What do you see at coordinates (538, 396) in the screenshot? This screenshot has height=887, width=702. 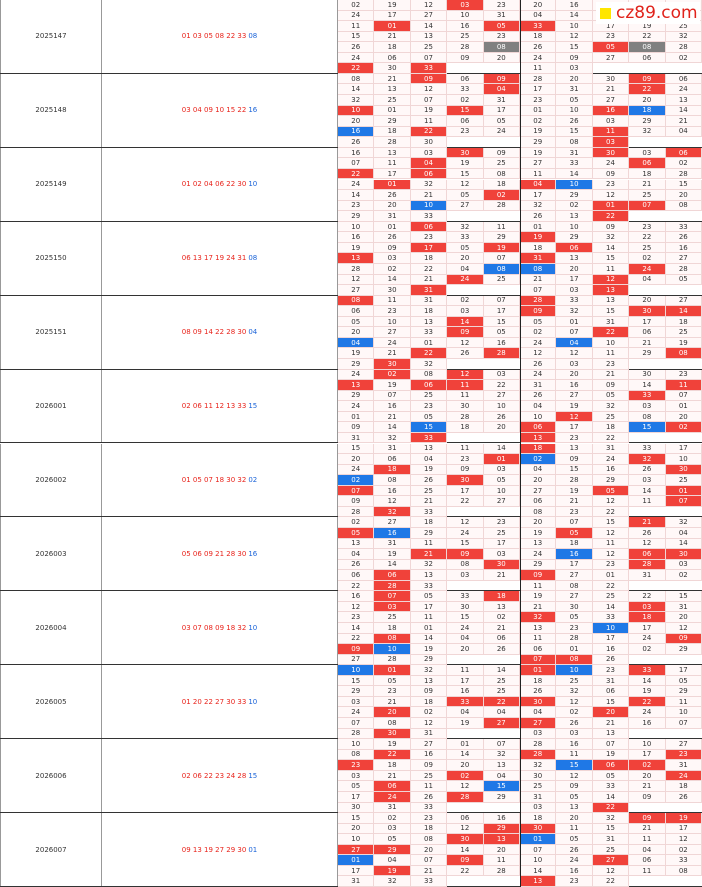 I see `number-cell: 26` at bounding box center [538, 396].